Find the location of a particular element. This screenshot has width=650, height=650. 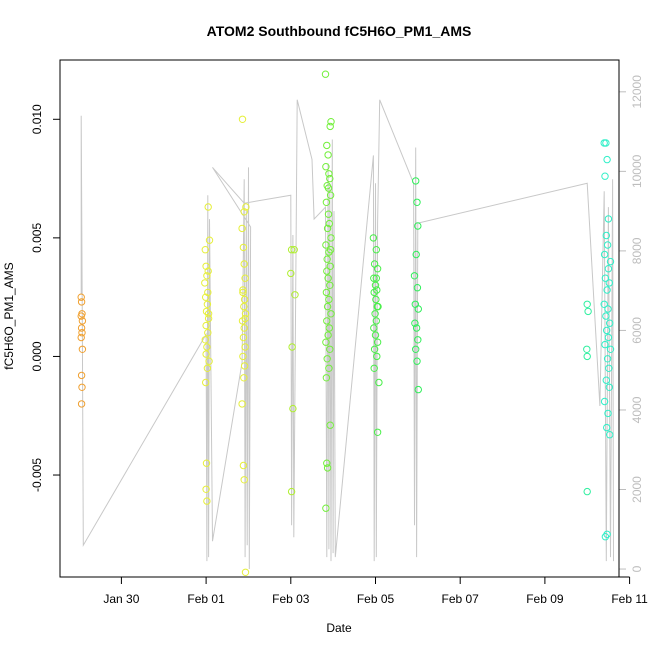

x-tick-label: Jan 30 is located at coordinates (121, 599).